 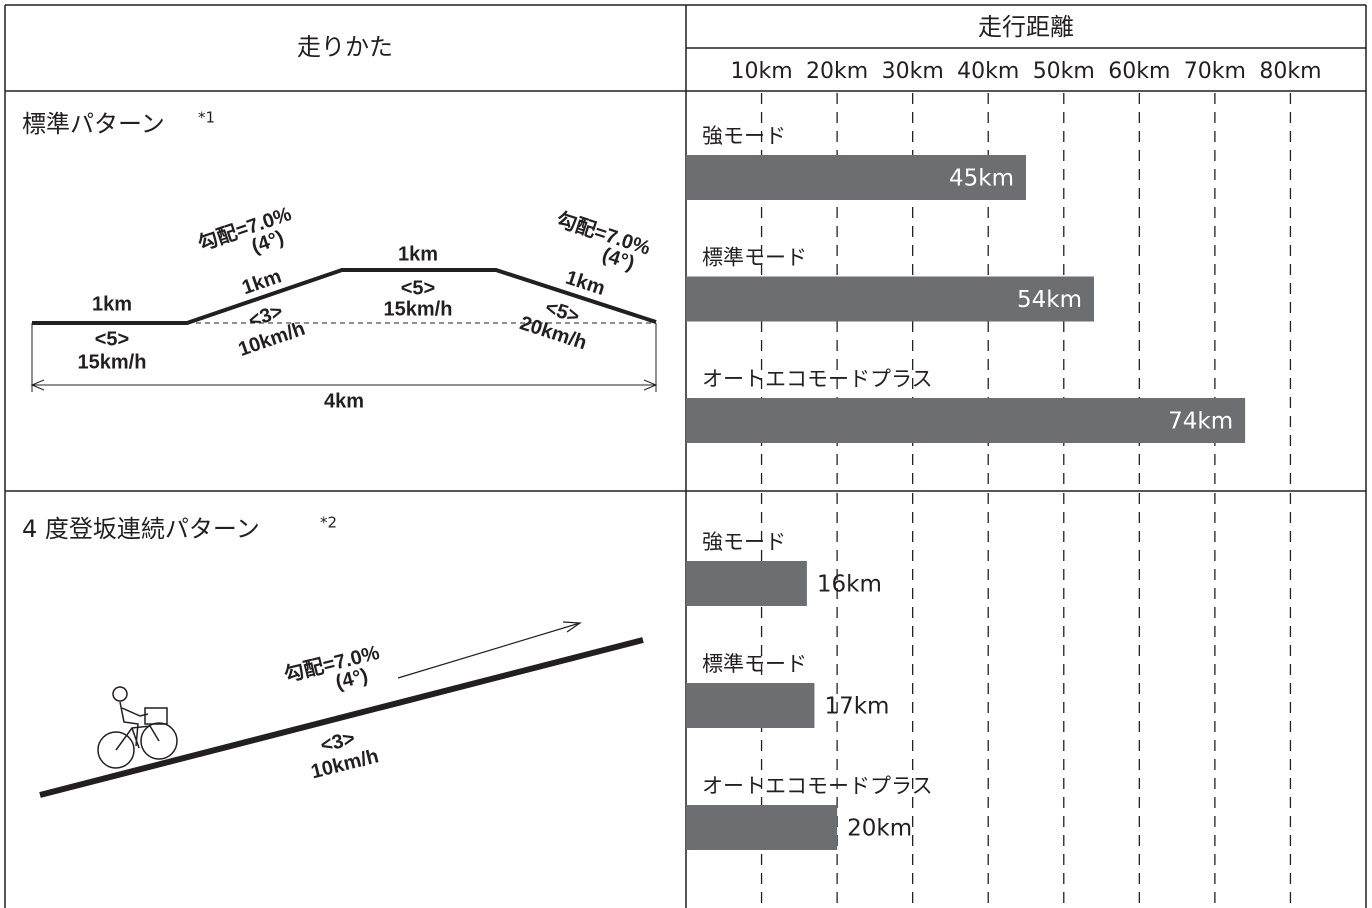 I want to click on value-label: 54km, so click(x=1049, y=300).